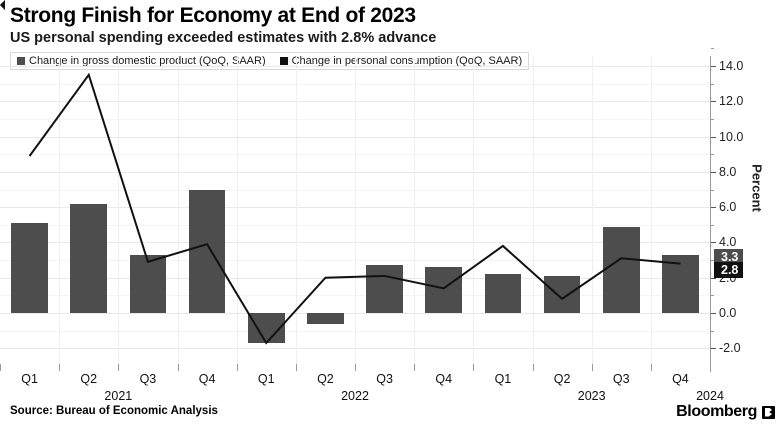 The image size is (783, 426). I want to click on legend-swatch-gdp, so click(21, 61).